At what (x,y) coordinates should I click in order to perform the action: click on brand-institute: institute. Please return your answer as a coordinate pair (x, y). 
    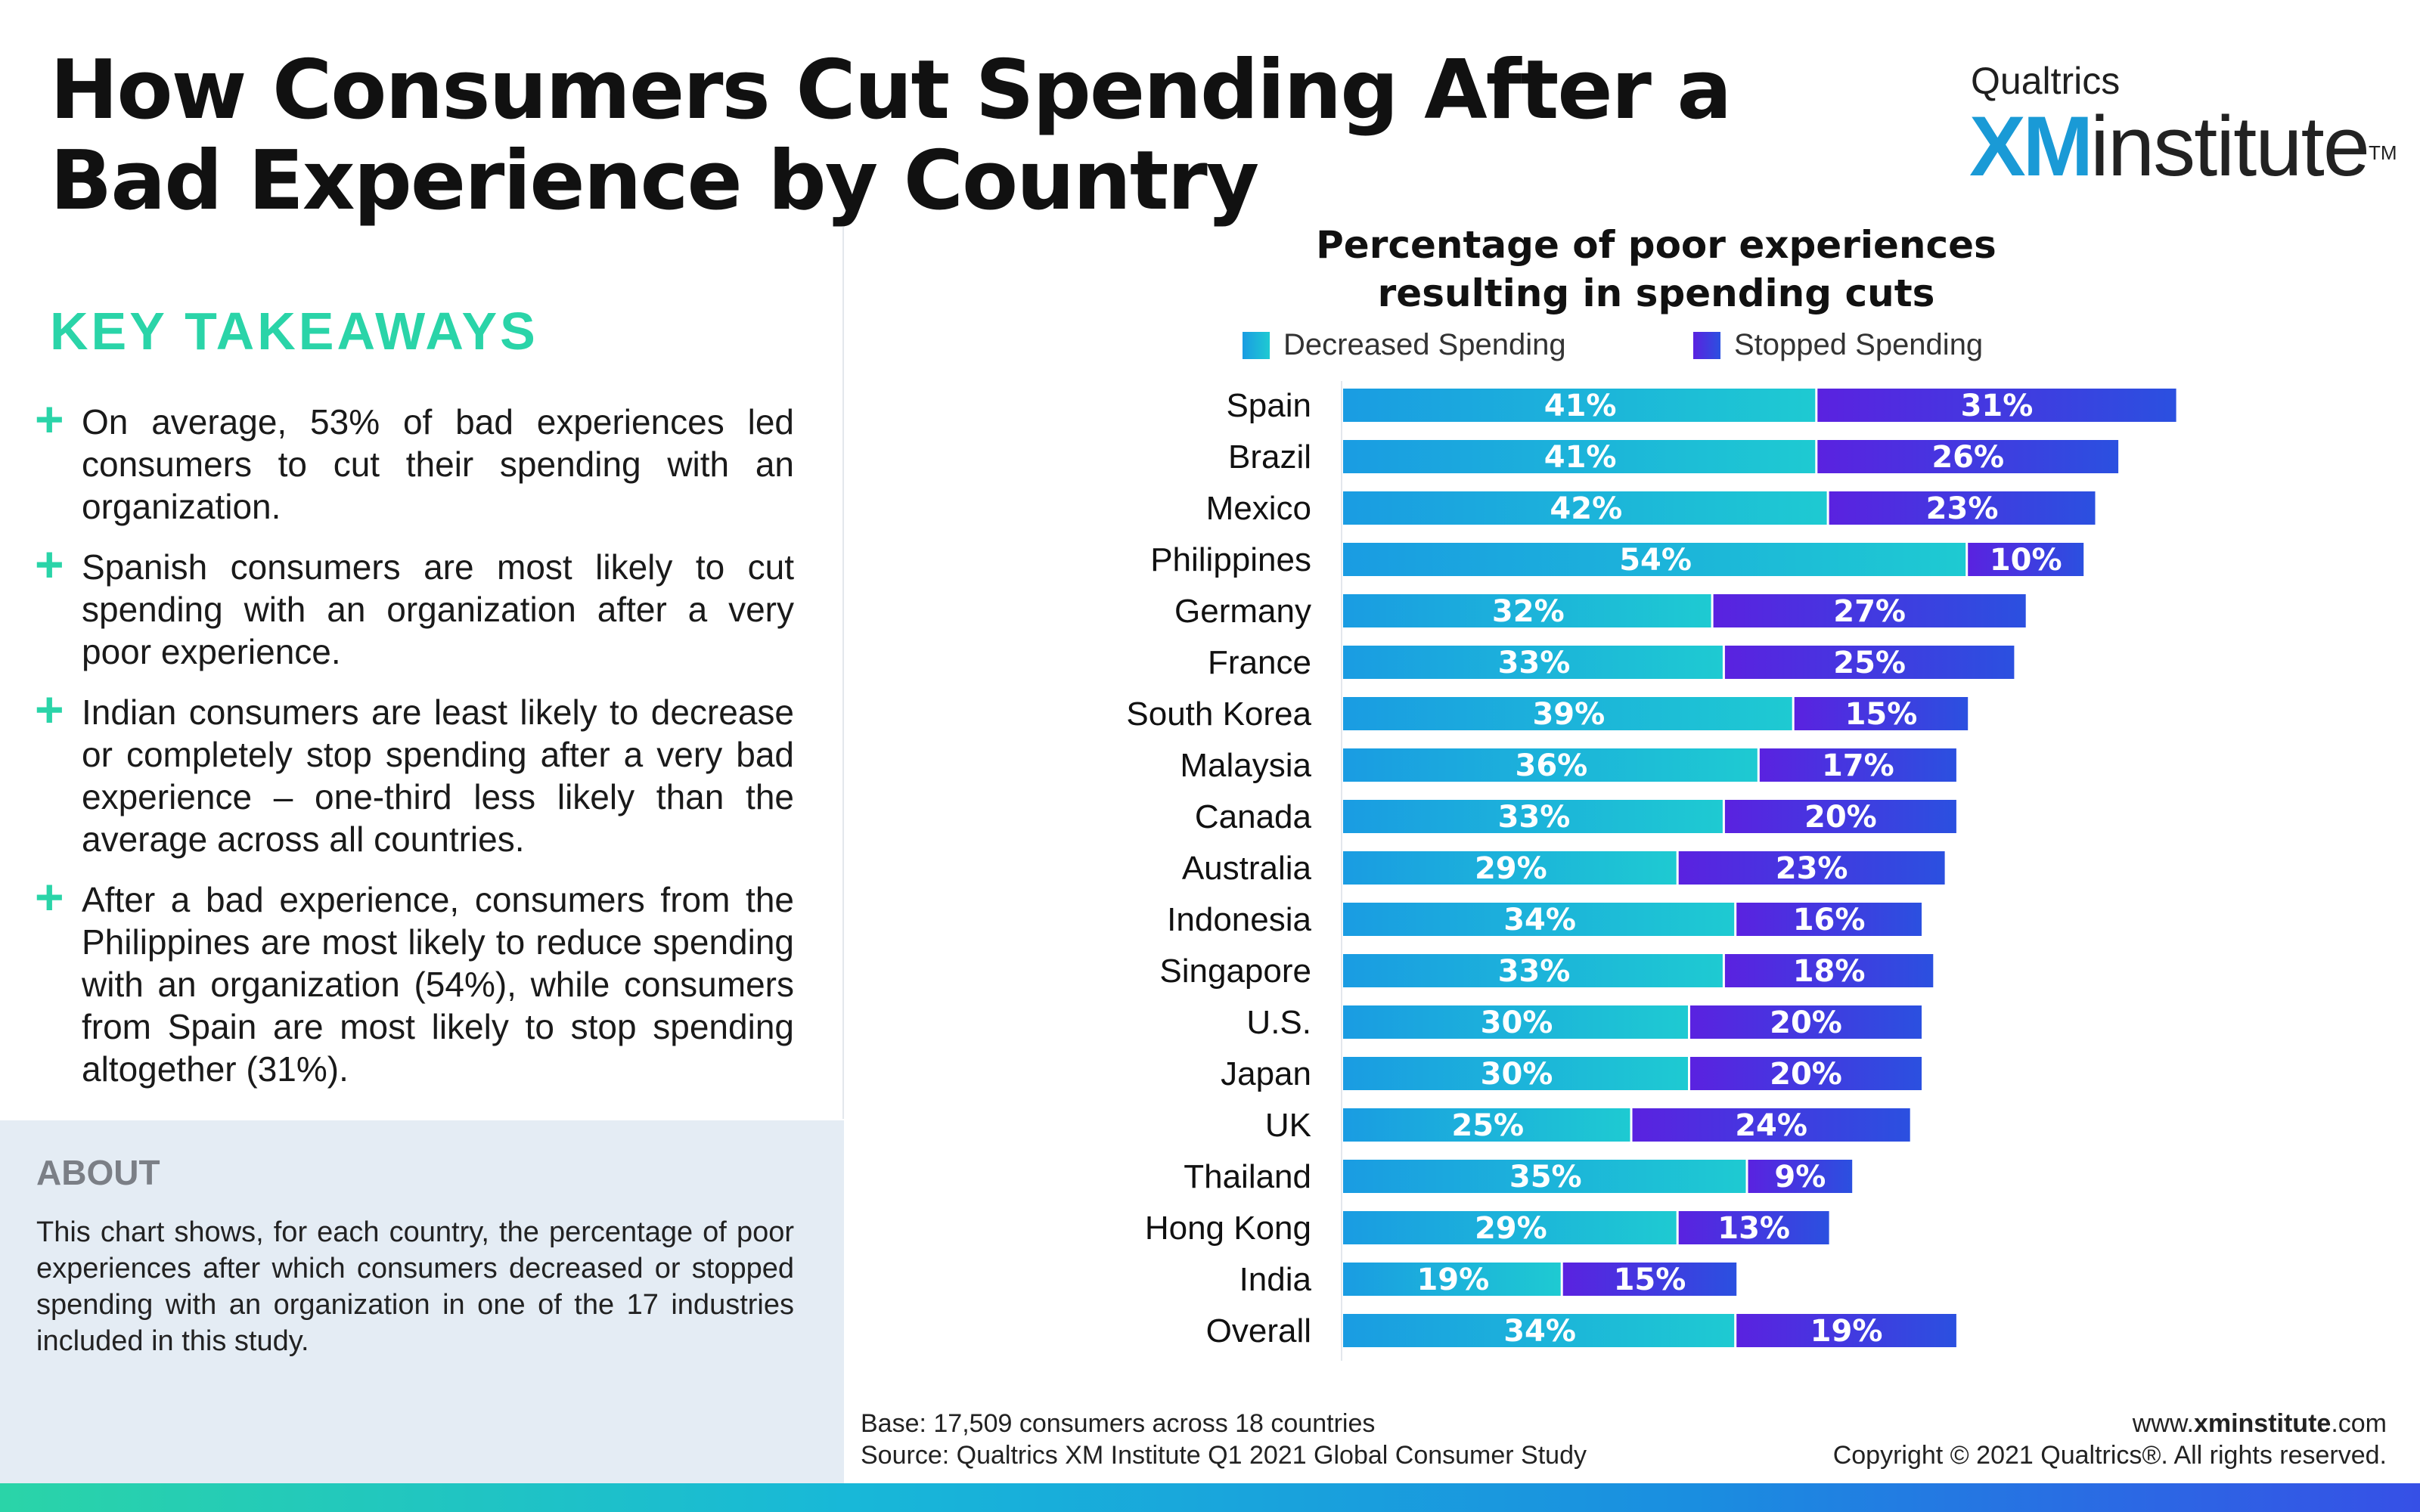
    Looking at the image, I should click on (2230, 146).